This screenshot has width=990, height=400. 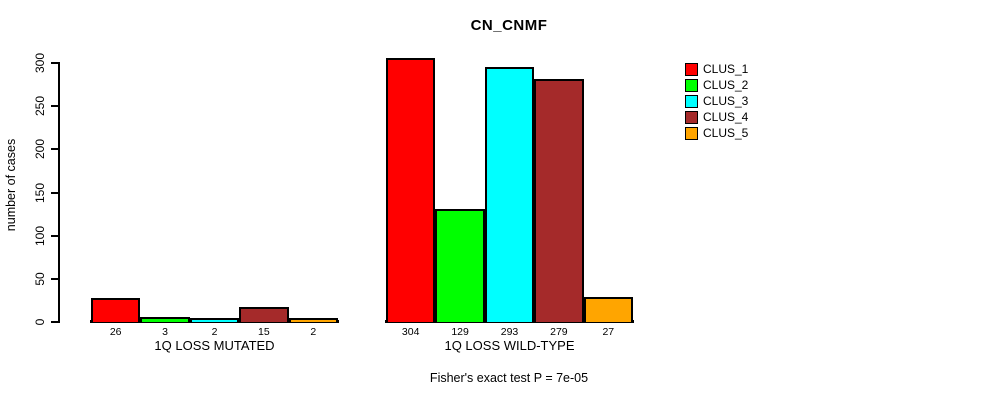 I want to click on bar-clus_3-group1, so click(x=214, y=320).